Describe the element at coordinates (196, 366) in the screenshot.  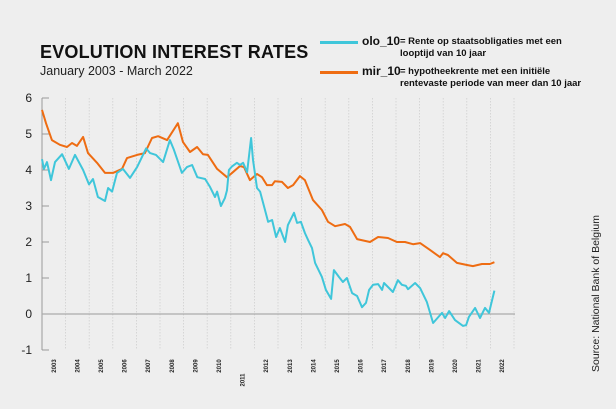
I see `x-tick-label: 2009` at that location.